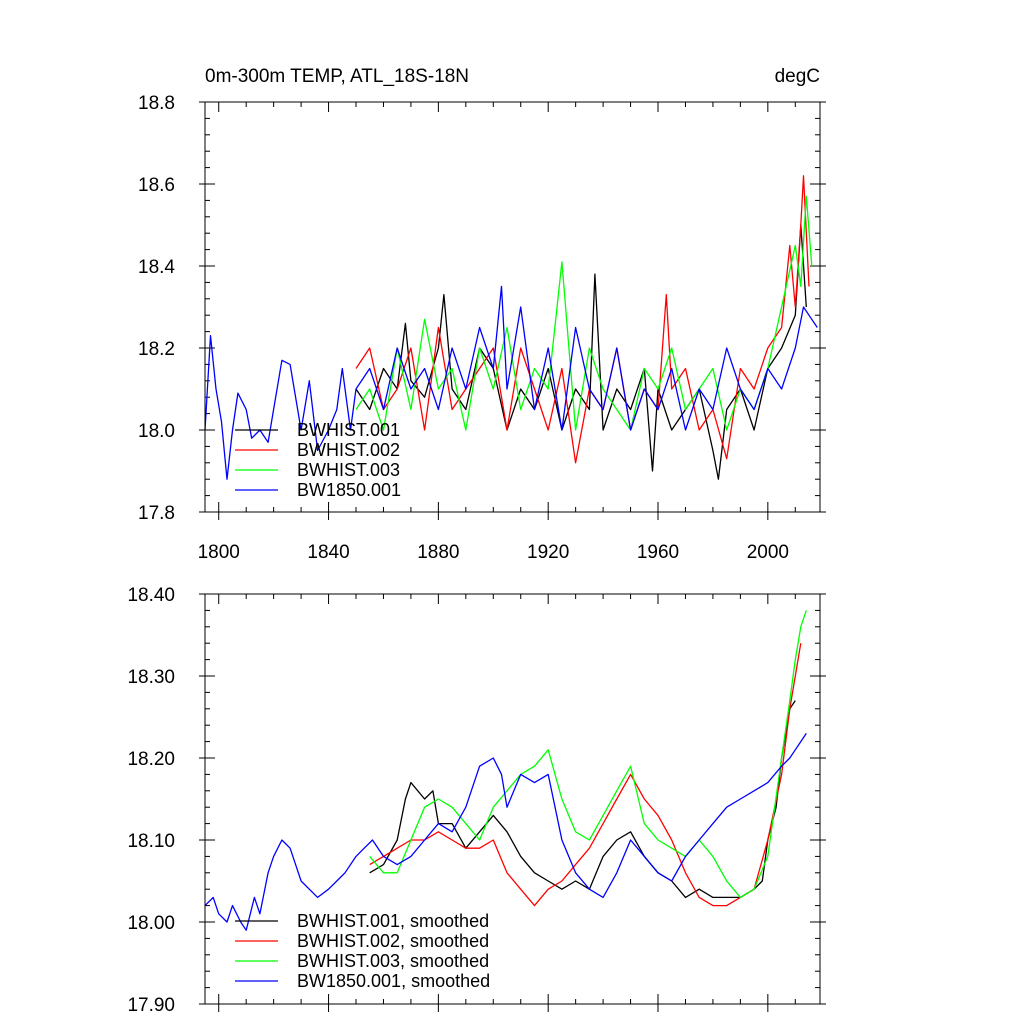 The height and width of the screenshot is (1024, 1024). What do you see at coordinates (151, 841) in the screenshot?
I see `y-tick-label: 18.10` at bounding box center [151, 841].